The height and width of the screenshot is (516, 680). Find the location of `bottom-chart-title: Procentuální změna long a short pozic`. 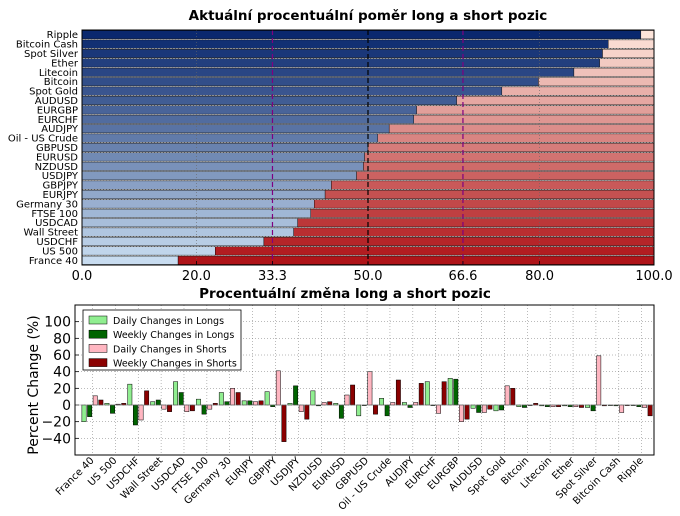

bottom-chart-title: Procentuální změna long a short pozic is located at coordinates (345, 294).